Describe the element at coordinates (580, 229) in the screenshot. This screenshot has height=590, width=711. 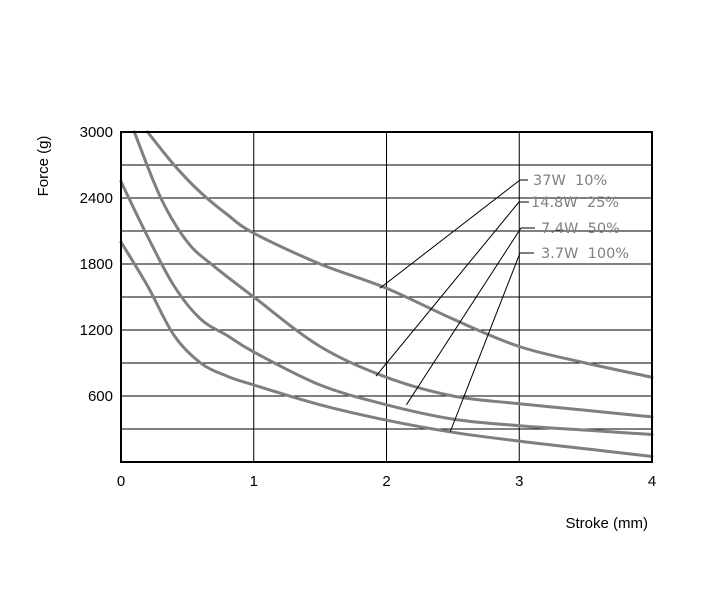
I see `series-annotation-label: 7.4W 50%` at that location.